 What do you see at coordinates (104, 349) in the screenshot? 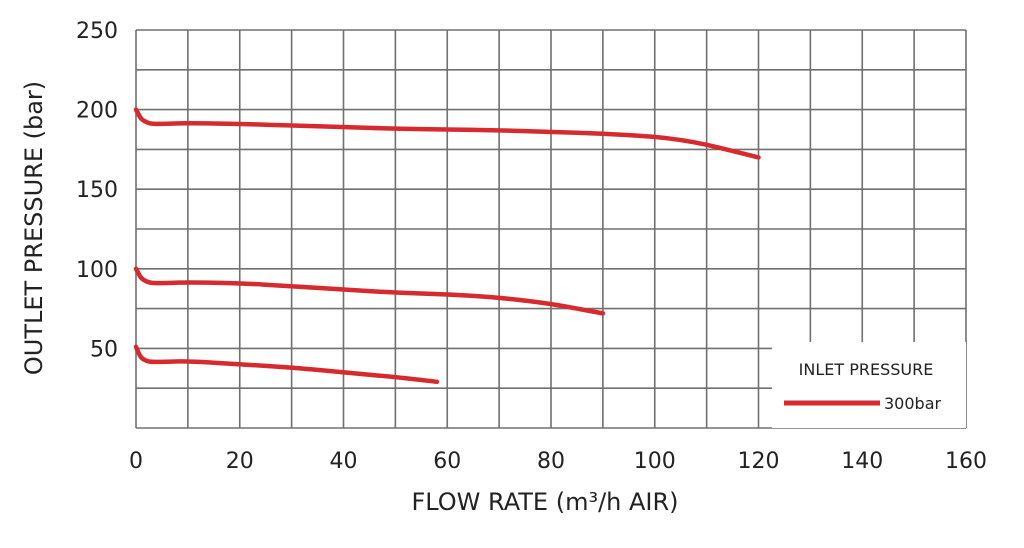
I see `y-tick-label: 50` at bounding box center [104, 349].